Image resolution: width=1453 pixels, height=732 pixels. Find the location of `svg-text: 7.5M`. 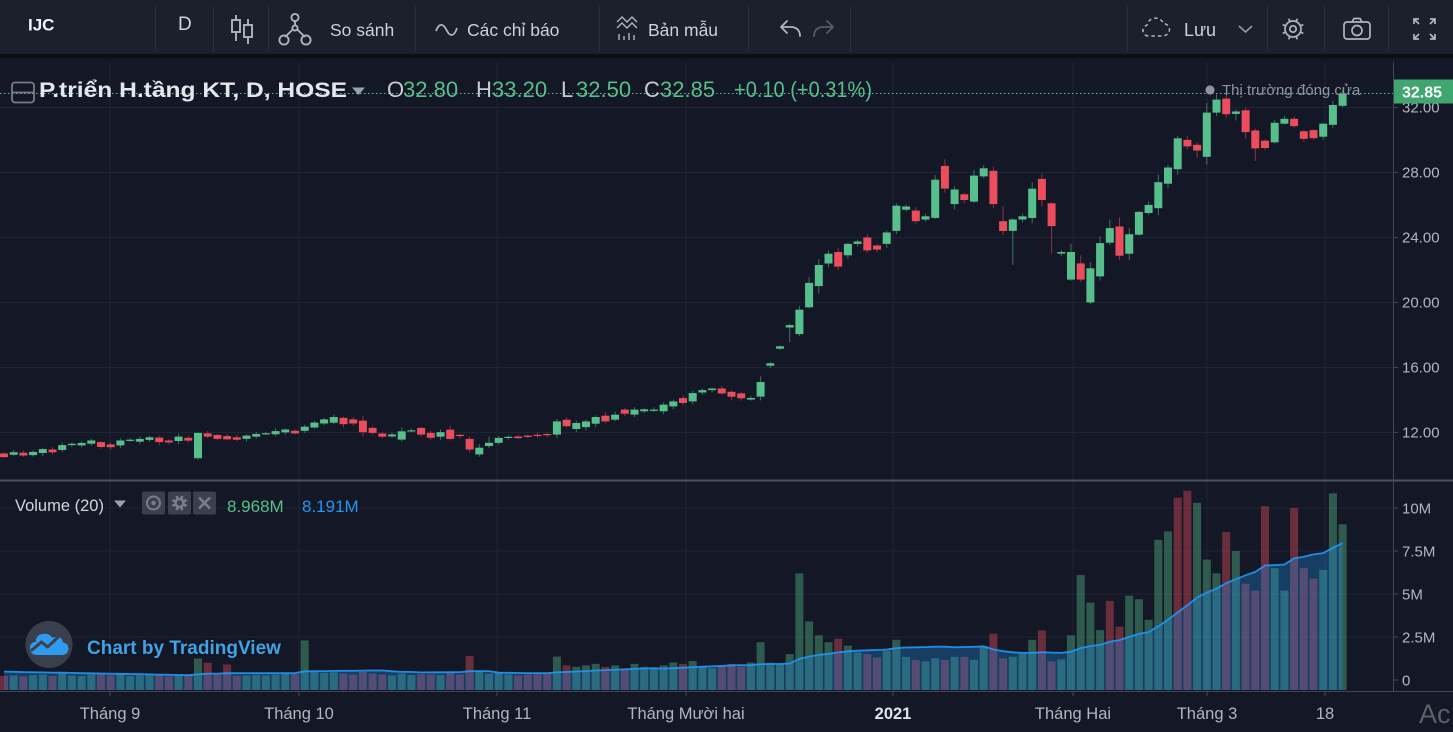

svg-text: 7.5M is located at coordinates (1418, 551).